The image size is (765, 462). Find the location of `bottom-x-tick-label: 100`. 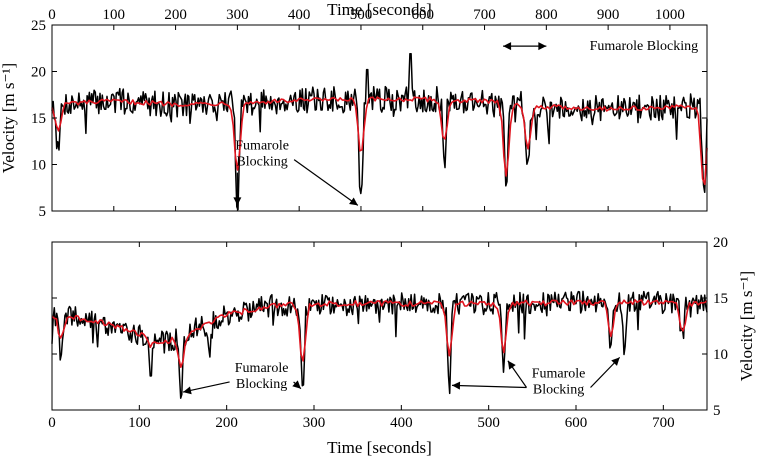

bottom-x-tick-label: 100 is located at coordinates (139, 423).